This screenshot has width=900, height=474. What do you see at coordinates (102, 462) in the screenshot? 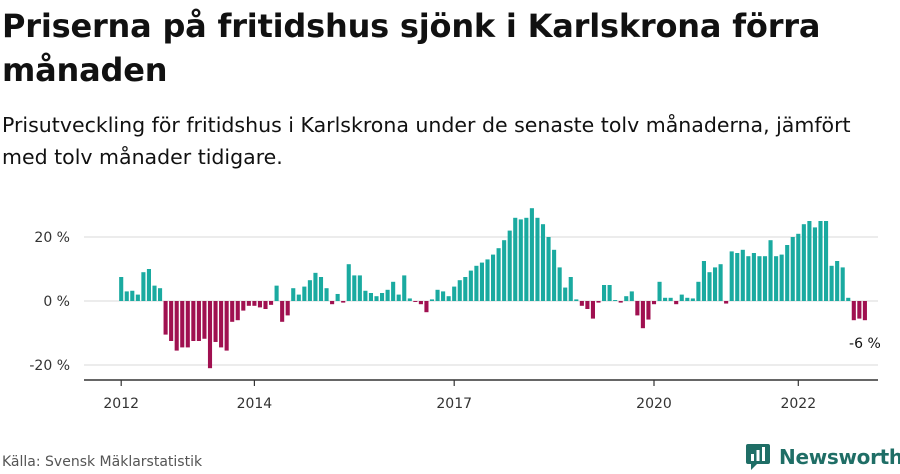
I see `source-note: Källa: Svensk Mäklarstatistik` at bounding box center [102, 462].